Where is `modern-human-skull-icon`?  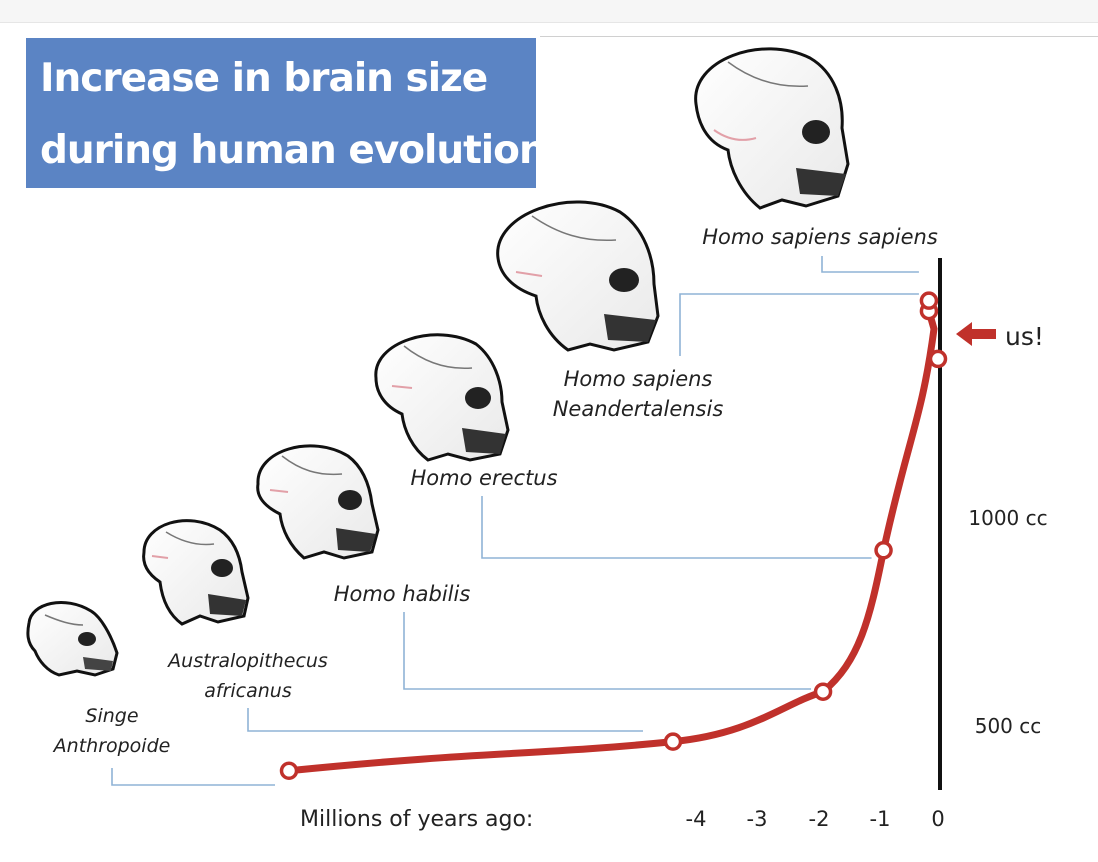 modern-human-skull-icon is located at coordinates (772, 128).